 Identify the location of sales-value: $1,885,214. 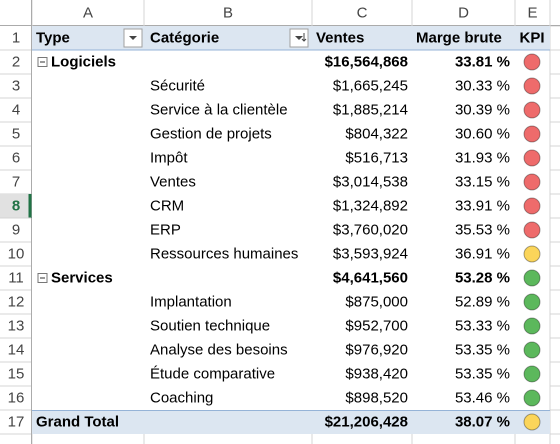
(370, 110).